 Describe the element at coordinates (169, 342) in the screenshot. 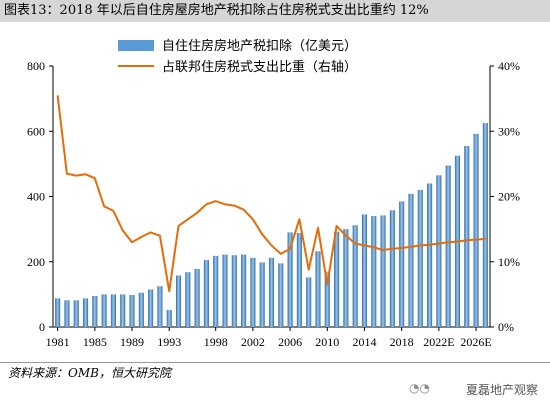

I see `x-tick-label: 1993` at that location.